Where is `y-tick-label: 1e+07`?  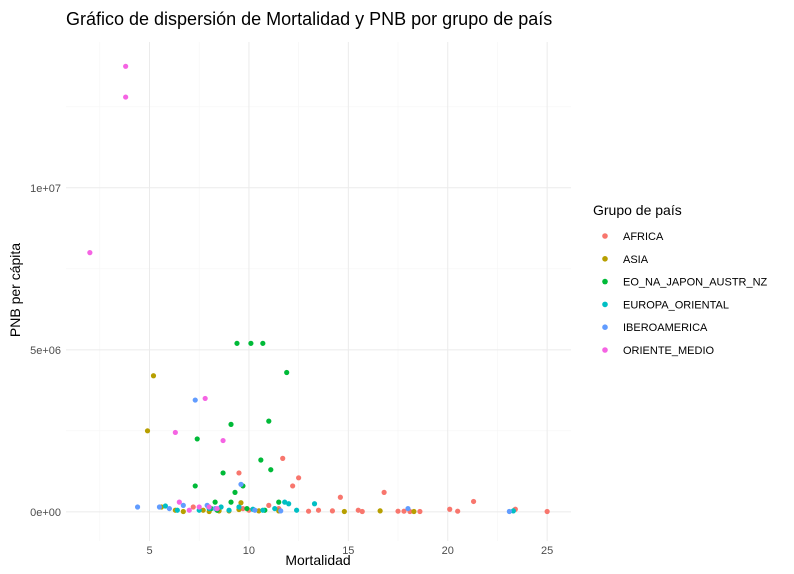 y-tick-label: 1e+07 is located at coordinates (45, 189).